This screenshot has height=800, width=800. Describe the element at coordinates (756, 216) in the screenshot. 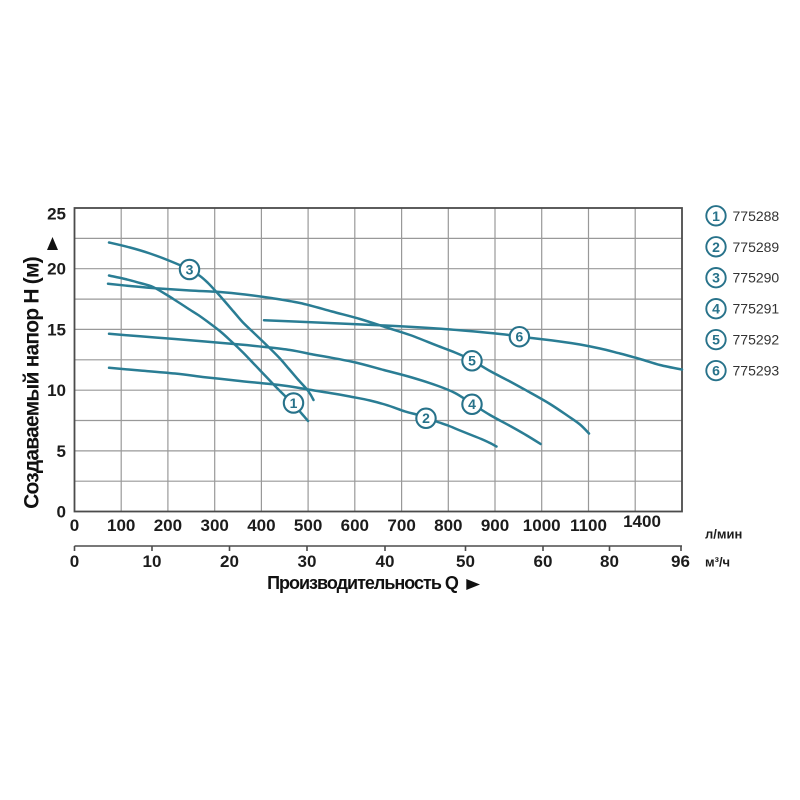

I see `svg-text: 775288` at that location.